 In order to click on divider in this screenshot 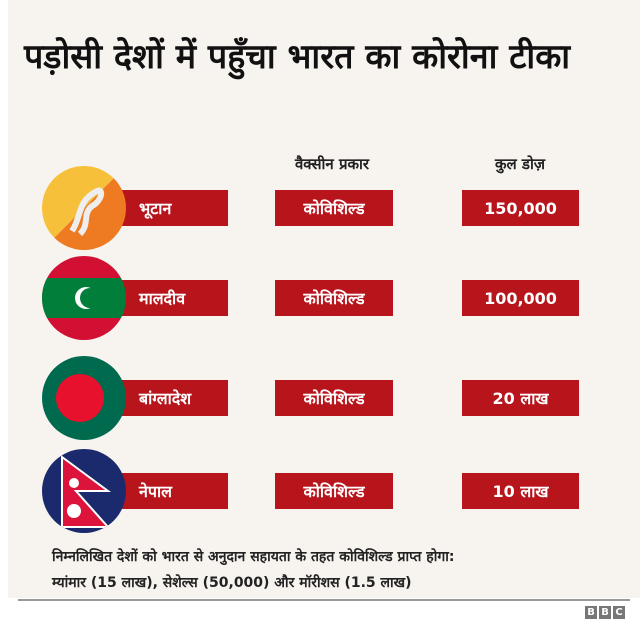, I will do `click(324, 600)`.